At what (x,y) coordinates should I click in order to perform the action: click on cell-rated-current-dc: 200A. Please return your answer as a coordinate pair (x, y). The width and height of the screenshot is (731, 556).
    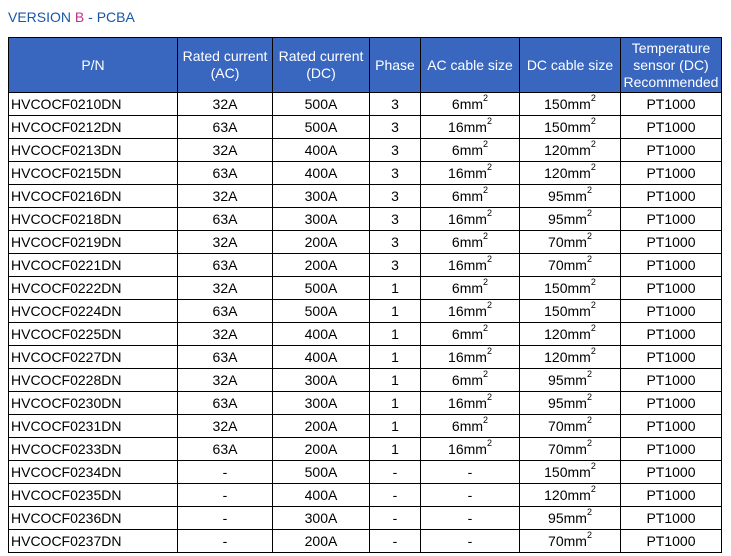
    Looking at the image, I should click on (321, 449).